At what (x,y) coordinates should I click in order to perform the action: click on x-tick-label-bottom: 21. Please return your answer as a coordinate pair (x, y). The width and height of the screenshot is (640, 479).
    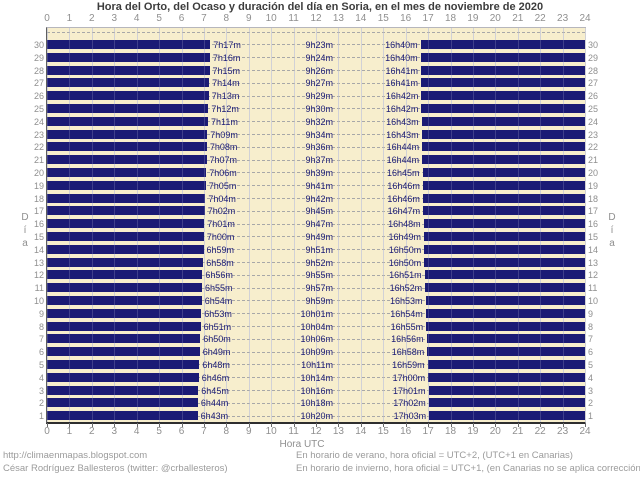
    Looking at the image, I should click on (518, 431).